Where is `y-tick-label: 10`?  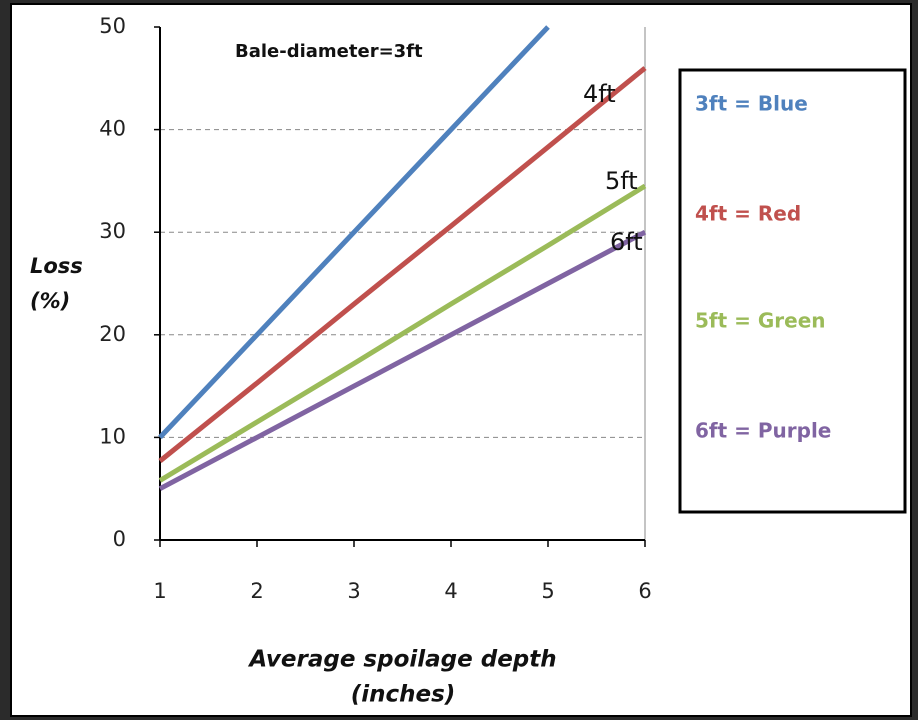
y-tick-label: 10 is located at coordinates (112, 436).